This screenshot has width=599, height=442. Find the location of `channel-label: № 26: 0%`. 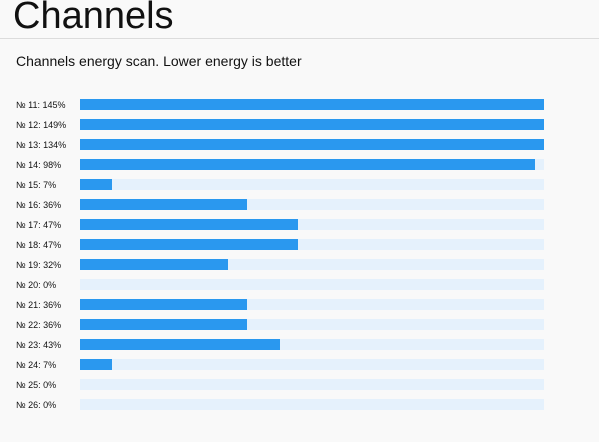

channel-label: № 26: 0% is located at coordinates (36, 405).